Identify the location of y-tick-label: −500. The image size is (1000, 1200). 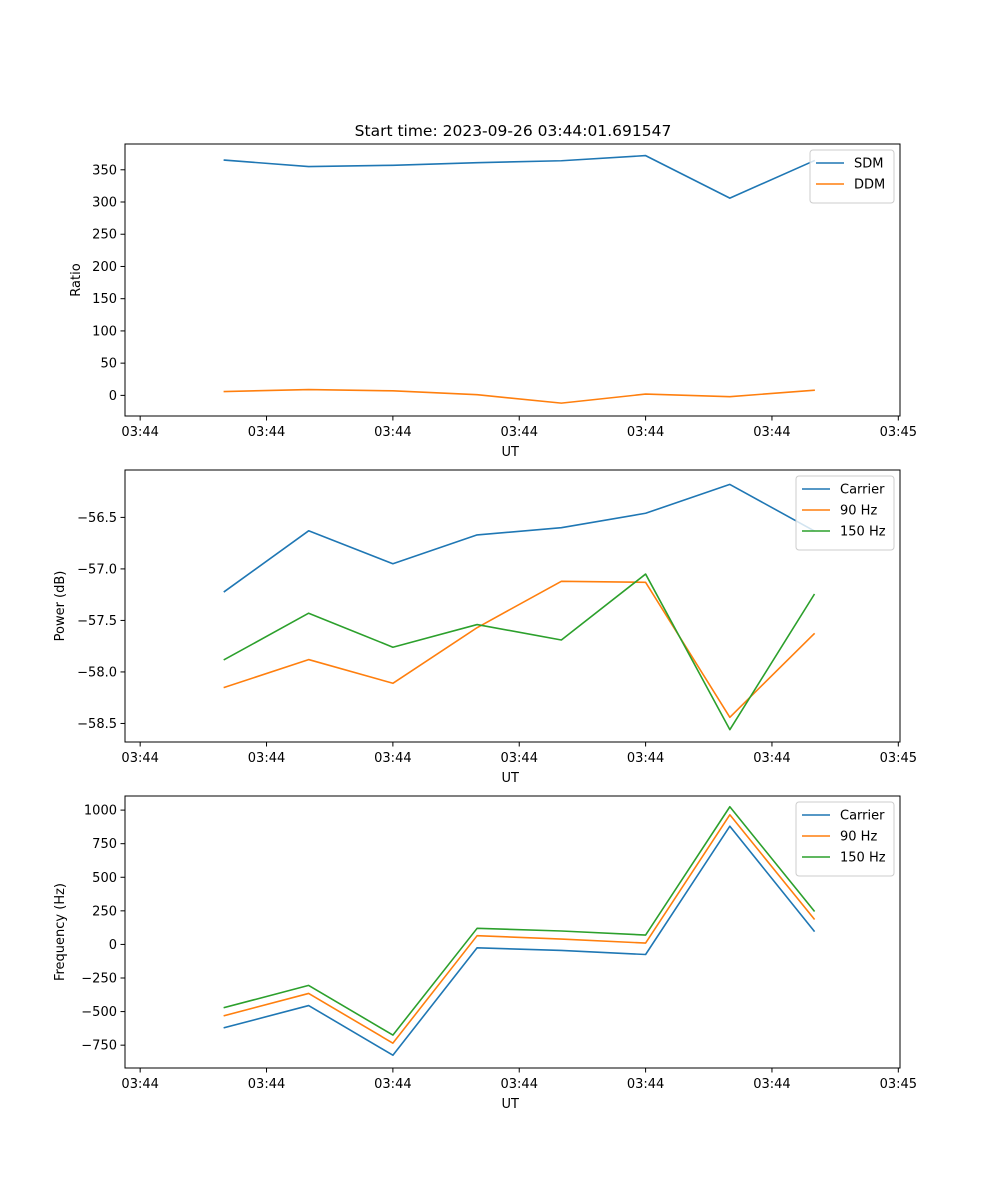
(99, 1012).